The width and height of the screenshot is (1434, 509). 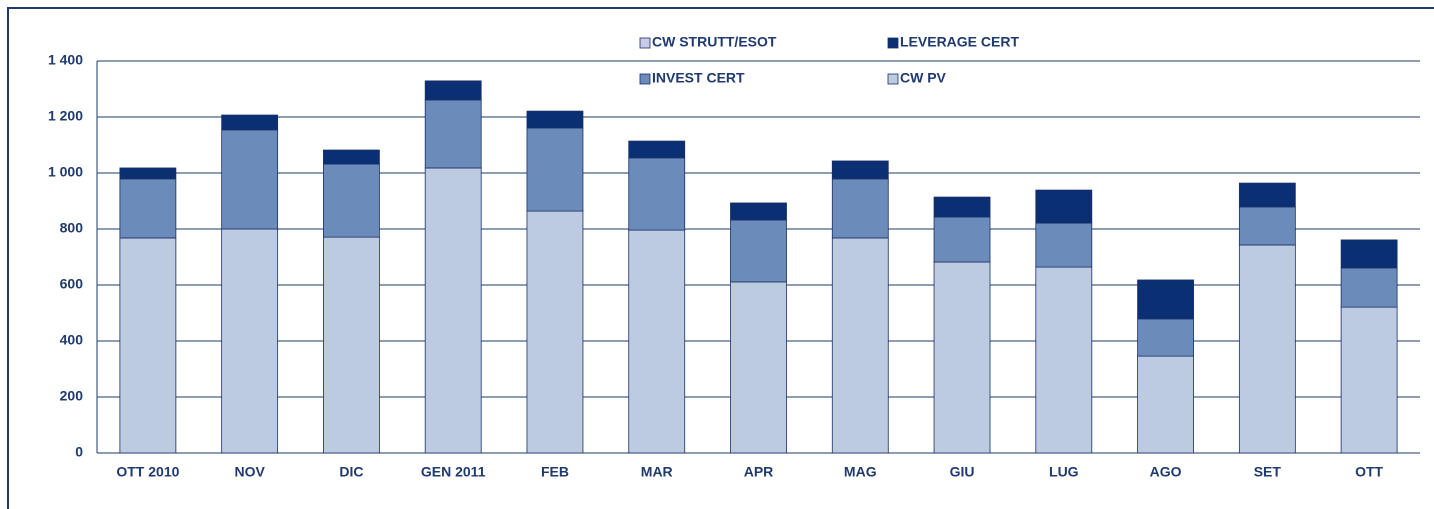 What do you see at coordinates (249, 472) in the screenshot?
I see `x-tick-label: NOV` at bounding box center [249, 472].